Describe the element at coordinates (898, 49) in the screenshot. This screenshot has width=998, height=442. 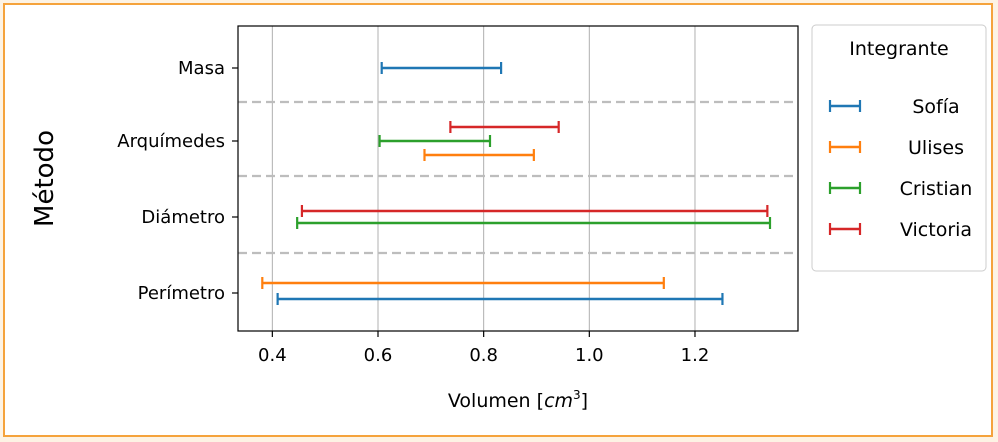
I see `legend-title: Integrante` at that location.